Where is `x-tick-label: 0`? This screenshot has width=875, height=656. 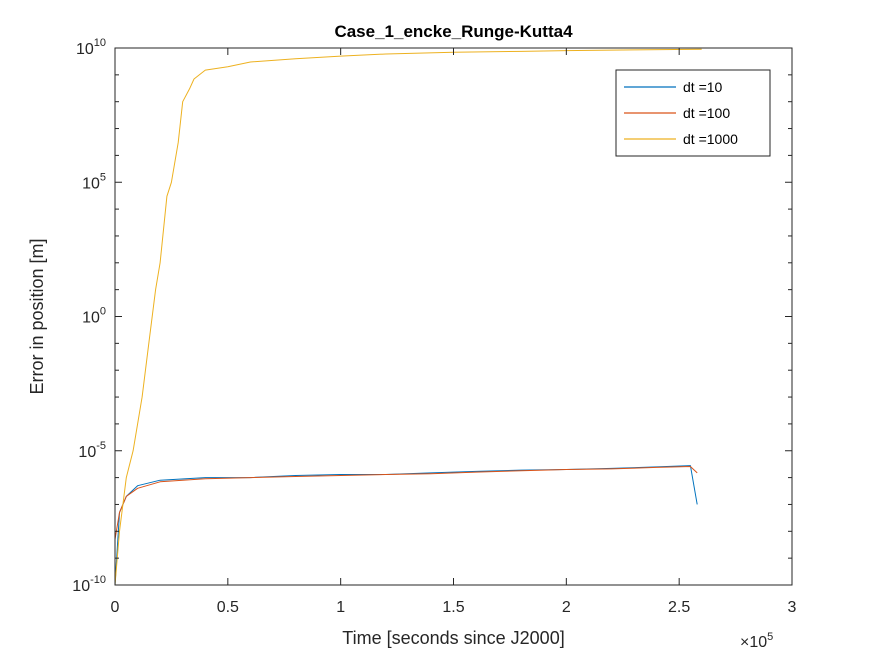 x-tick-label: 0 is located at coordinates (115, 607).